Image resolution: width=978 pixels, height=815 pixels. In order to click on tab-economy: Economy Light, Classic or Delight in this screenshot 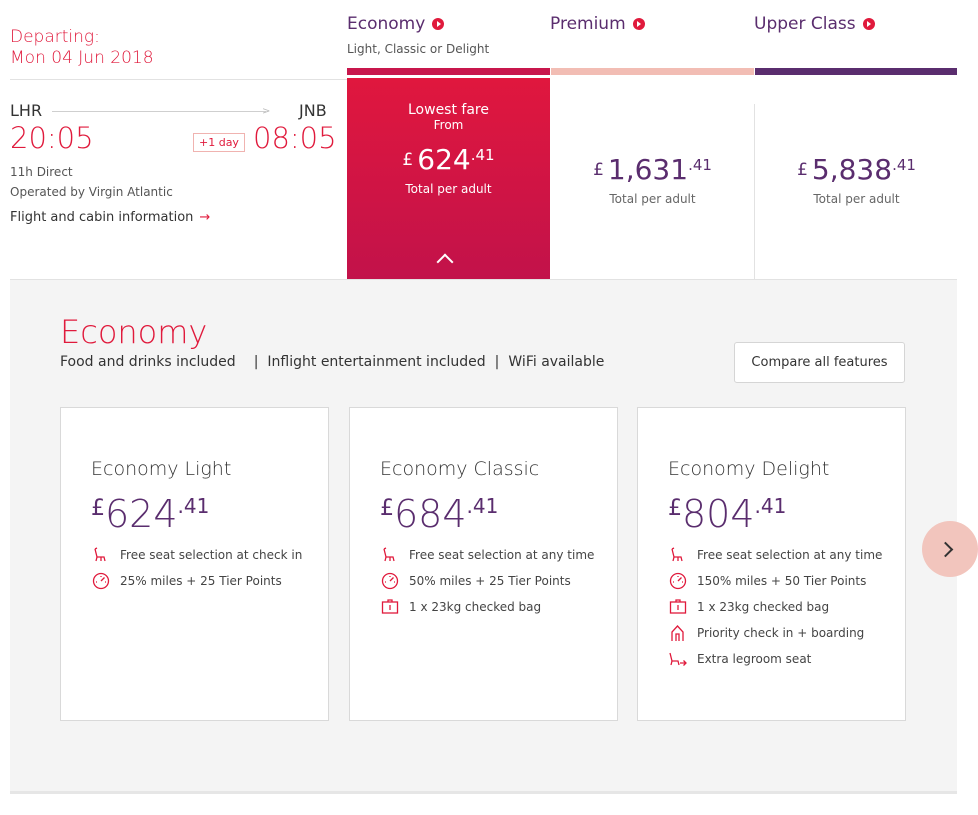, I will do `click(448, 44)`.